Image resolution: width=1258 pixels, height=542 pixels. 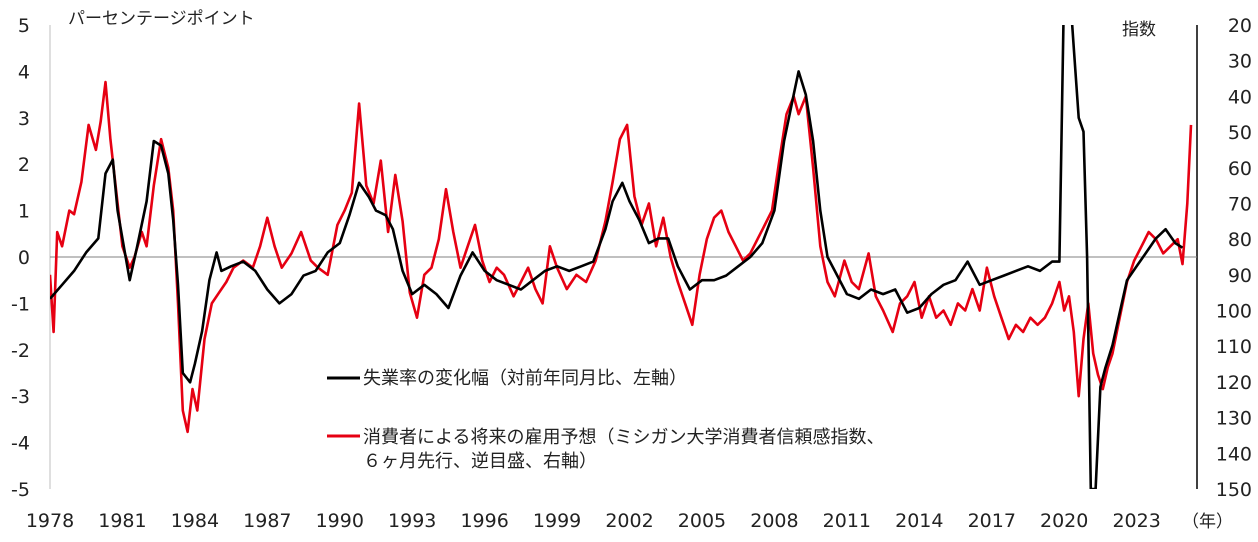 What do you see at coordinates (847, 521) in the screenshot?
I see `x-tick-label-11: 2011` at bounding box center [847, 521].